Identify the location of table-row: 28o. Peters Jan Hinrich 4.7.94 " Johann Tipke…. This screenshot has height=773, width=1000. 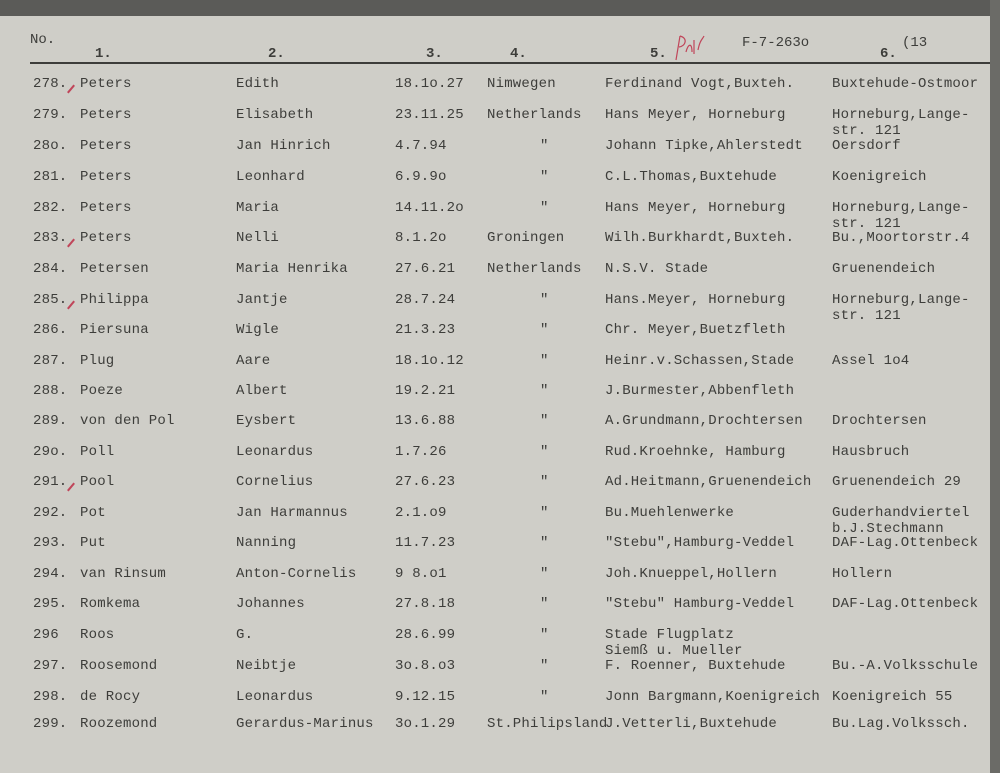
(495, 153).